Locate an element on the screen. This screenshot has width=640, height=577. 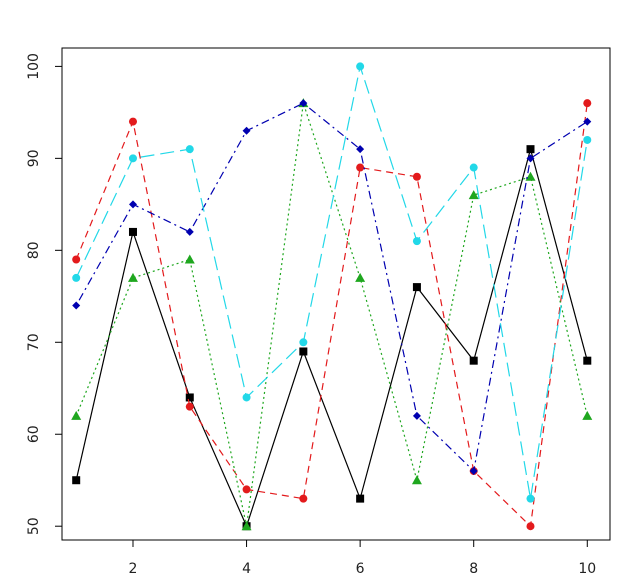
y-tick-label: 50 is located at coordinates (34, 526).